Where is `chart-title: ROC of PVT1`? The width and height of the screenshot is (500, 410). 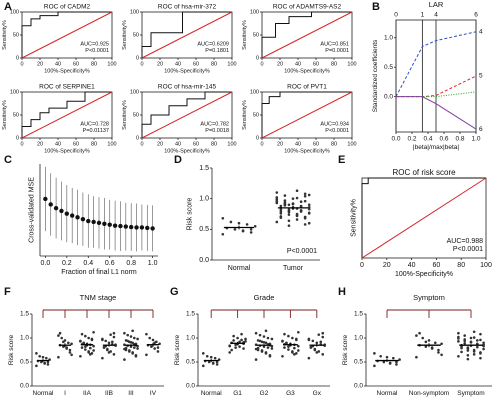
chart-title: ROC of PVT1 is located at coordinates (307, 87).